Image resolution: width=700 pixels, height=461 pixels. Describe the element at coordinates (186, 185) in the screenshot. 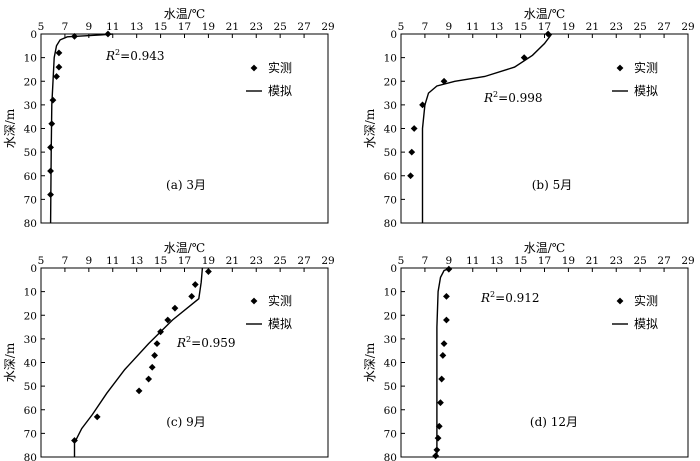

I see `panel-caption: (a) 3月` at that location.